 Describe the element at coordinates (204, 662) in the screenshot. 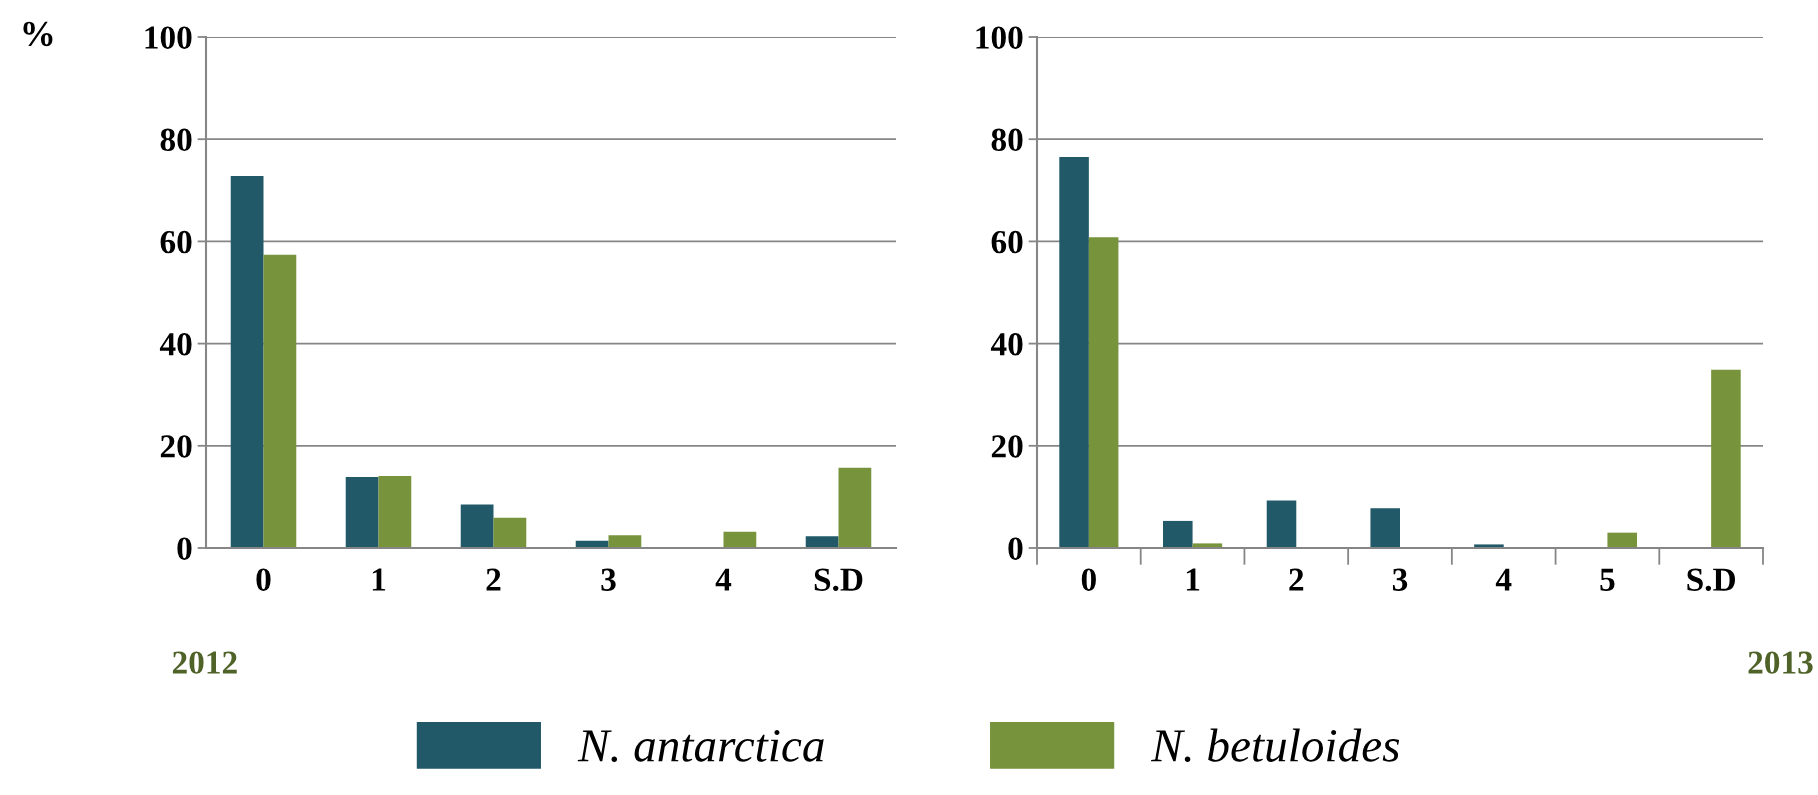

I see `text: 2012` at that location.